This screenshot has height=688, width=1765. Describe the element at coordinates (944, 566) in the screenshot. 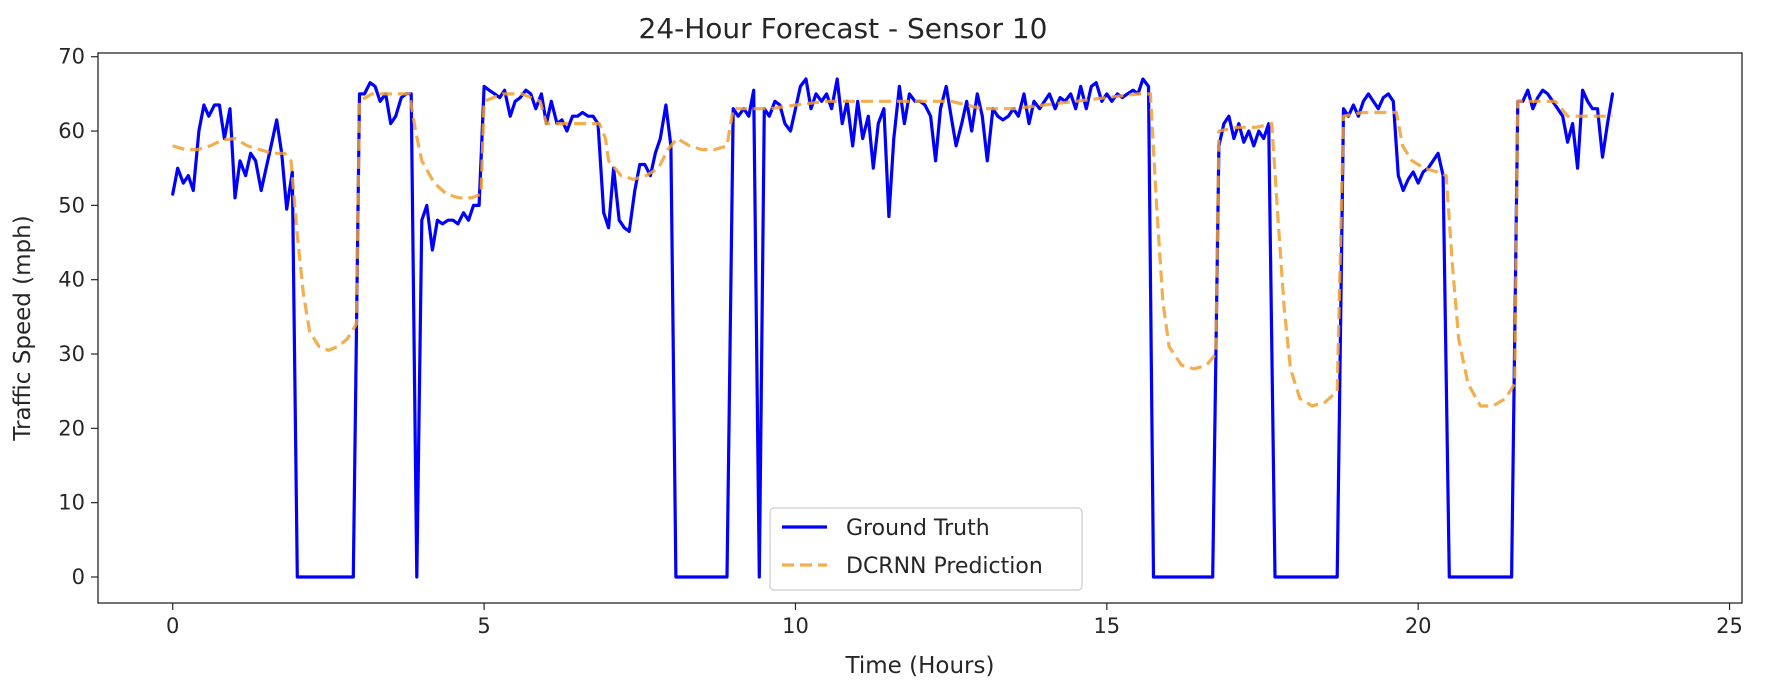

I see `legend-label-dcrnn-prediction: DCRNN Prediction` at that location.